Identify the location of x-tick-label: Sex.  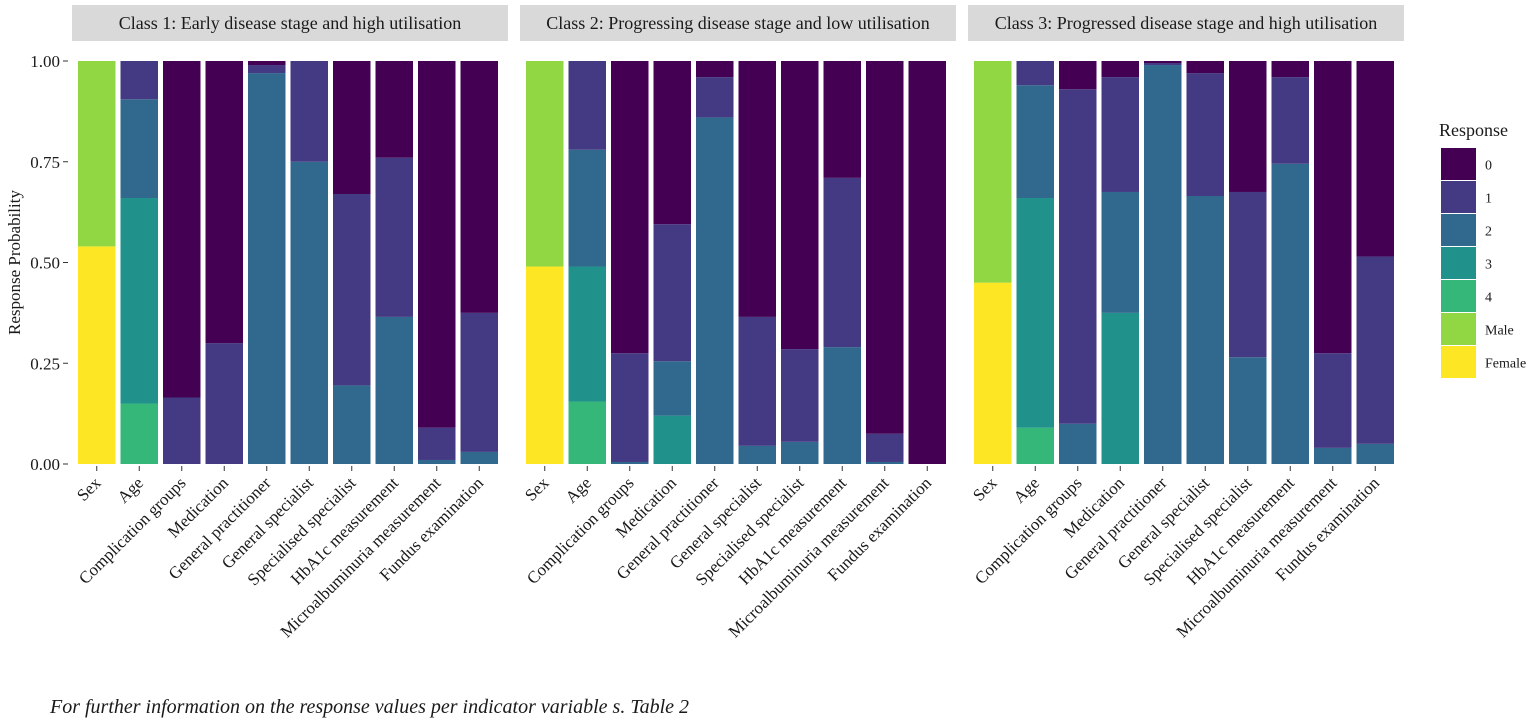
(537, 489).